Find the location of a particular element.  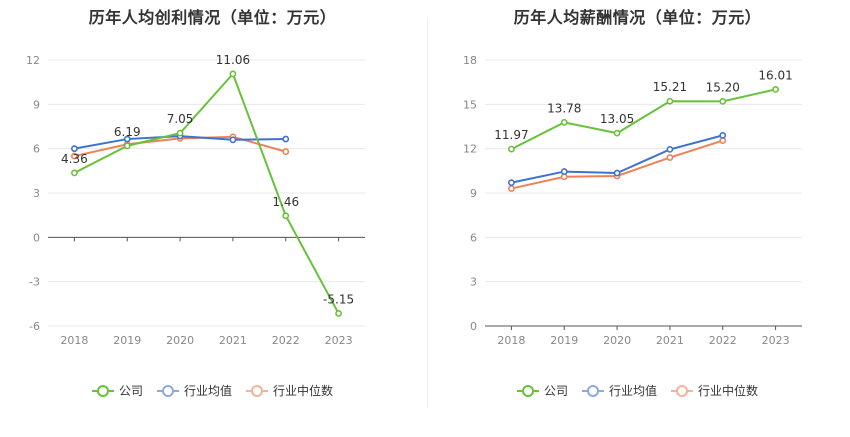

panel-divider is located at coordinates (427, 213).